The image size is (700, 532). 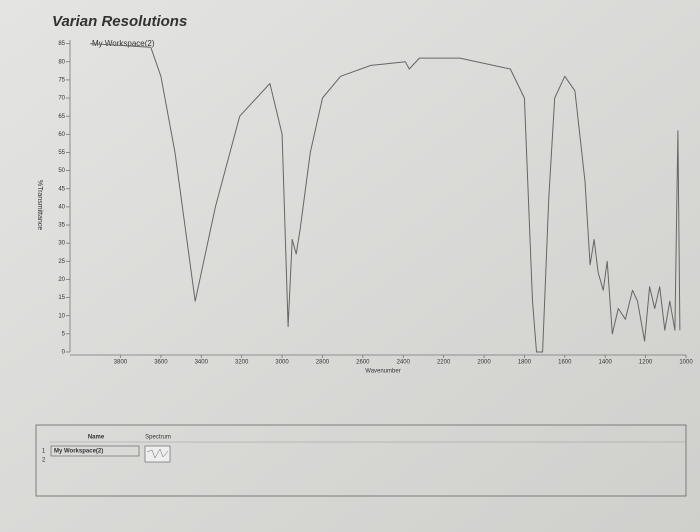 I want to click on y-tick-label: 40, so click(x=61, y=207).